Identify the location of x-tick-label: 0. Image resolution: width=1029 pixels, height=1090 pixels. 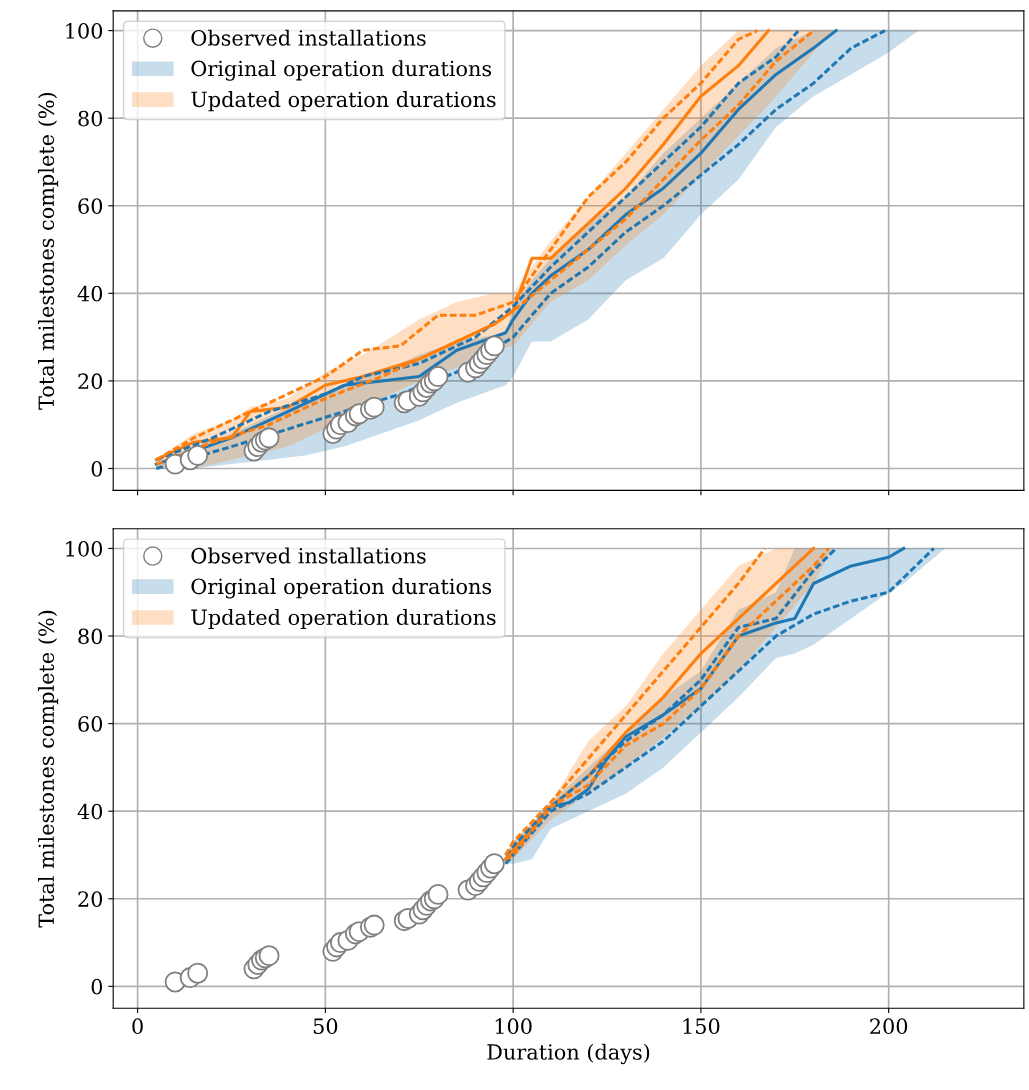
(137, 1026).